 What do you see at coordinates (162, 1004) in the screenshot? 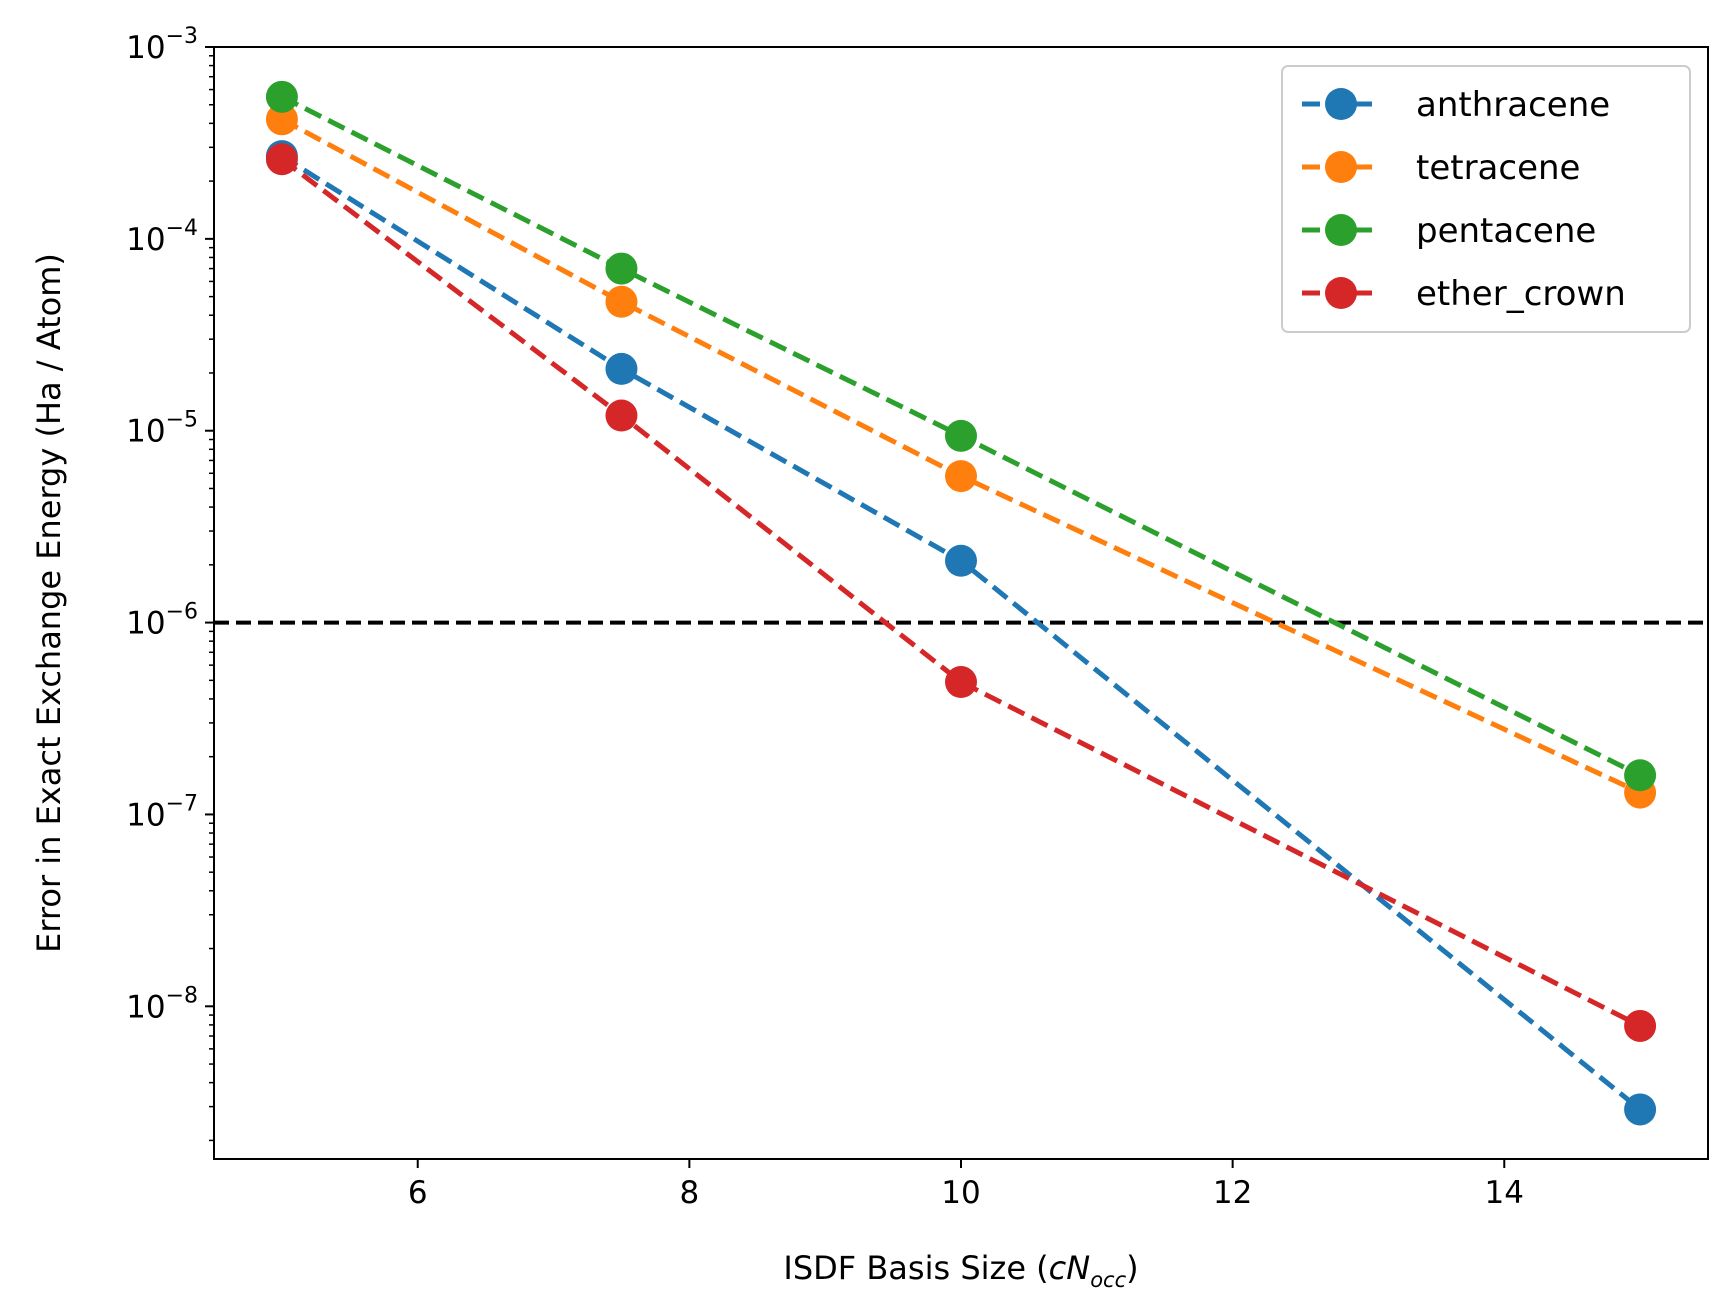
I see `y-tick-label: 10⁻⁸` at bounding box center [162, 1004].